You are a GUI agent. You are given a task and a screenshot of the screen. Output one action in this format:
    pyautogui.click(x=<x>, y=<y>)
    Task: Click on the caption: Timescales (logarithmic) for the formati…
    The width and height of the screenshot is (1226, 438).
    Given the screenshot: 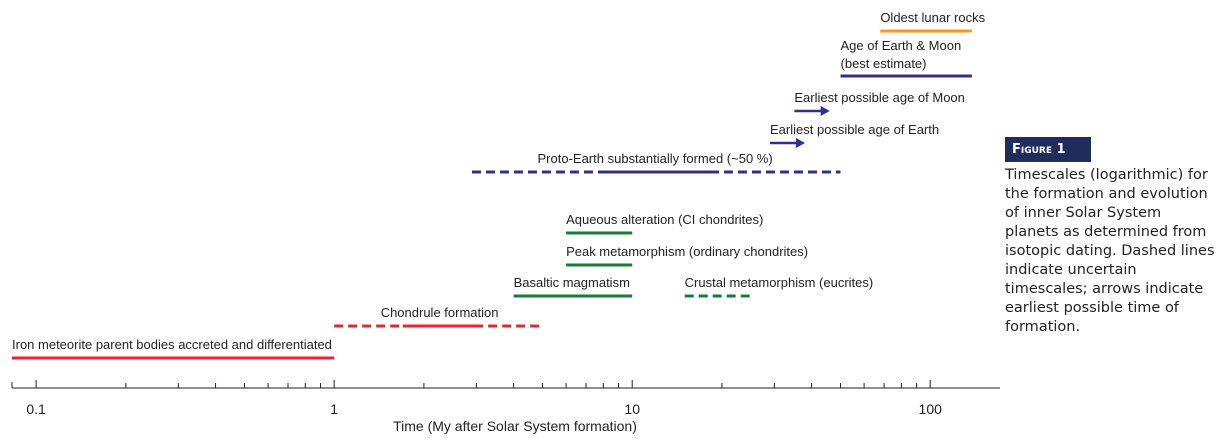 What is the action you would take?
    pyautogui.click(x=1110, y=251)
    